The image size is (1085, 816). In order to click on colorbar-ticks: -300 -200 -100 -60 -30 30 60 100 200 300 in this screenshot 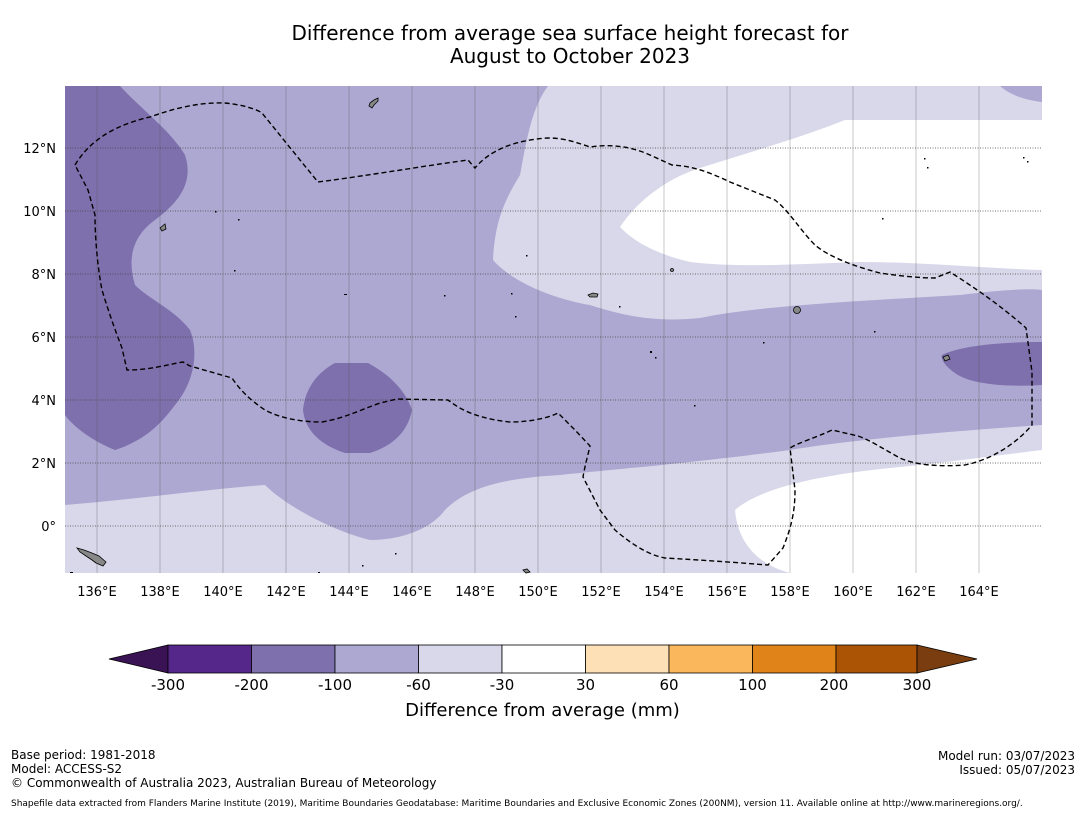, I will do `click(541, 685)`.